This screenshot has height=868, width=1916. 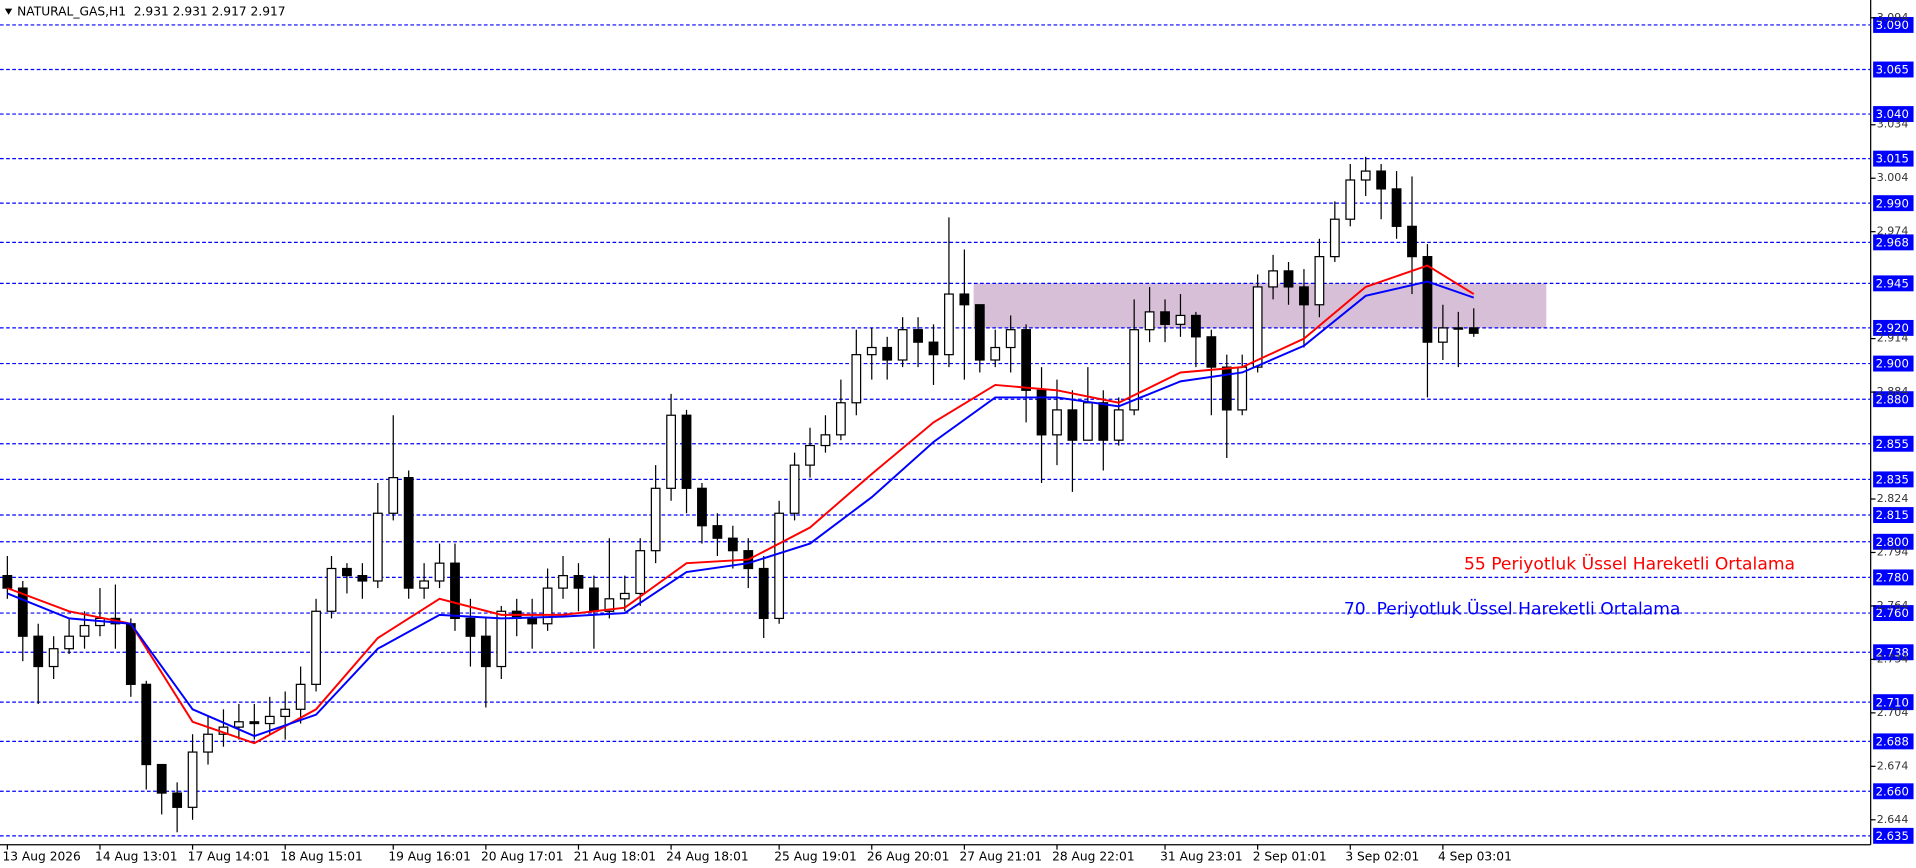 What do you see at coordinates (1892, 444) in the screenshot?
I see `level-label: 2.855` at bounding box center [1892, 444].